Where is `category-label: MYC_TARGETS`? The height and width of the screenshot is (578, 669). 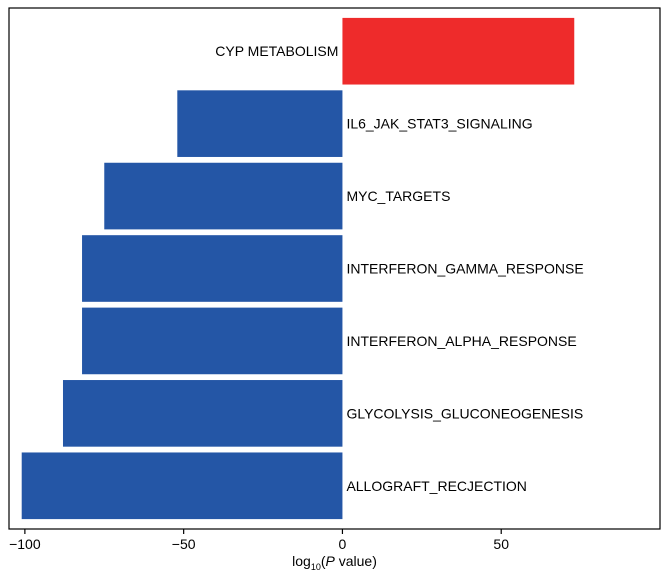
category-label: MYC_TARGETS is located at coordinates (398, 196).